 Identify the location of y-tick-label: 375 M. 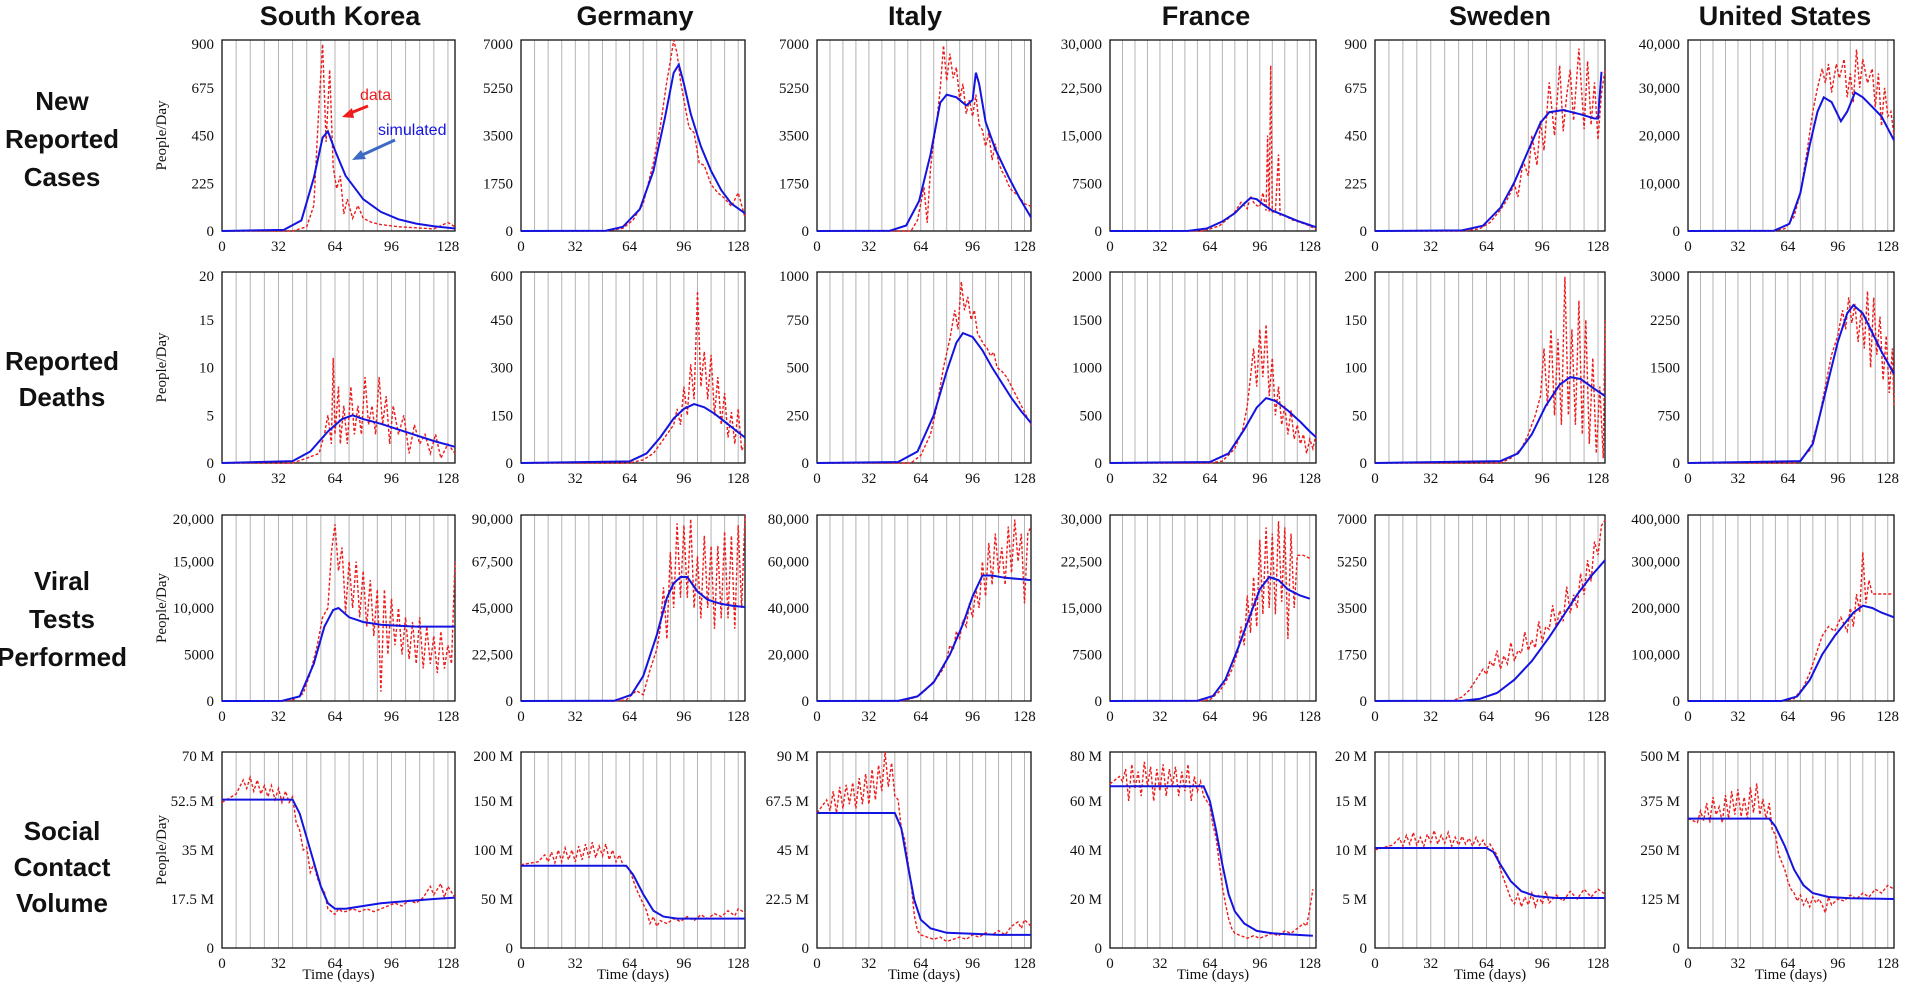
(1660, 802).